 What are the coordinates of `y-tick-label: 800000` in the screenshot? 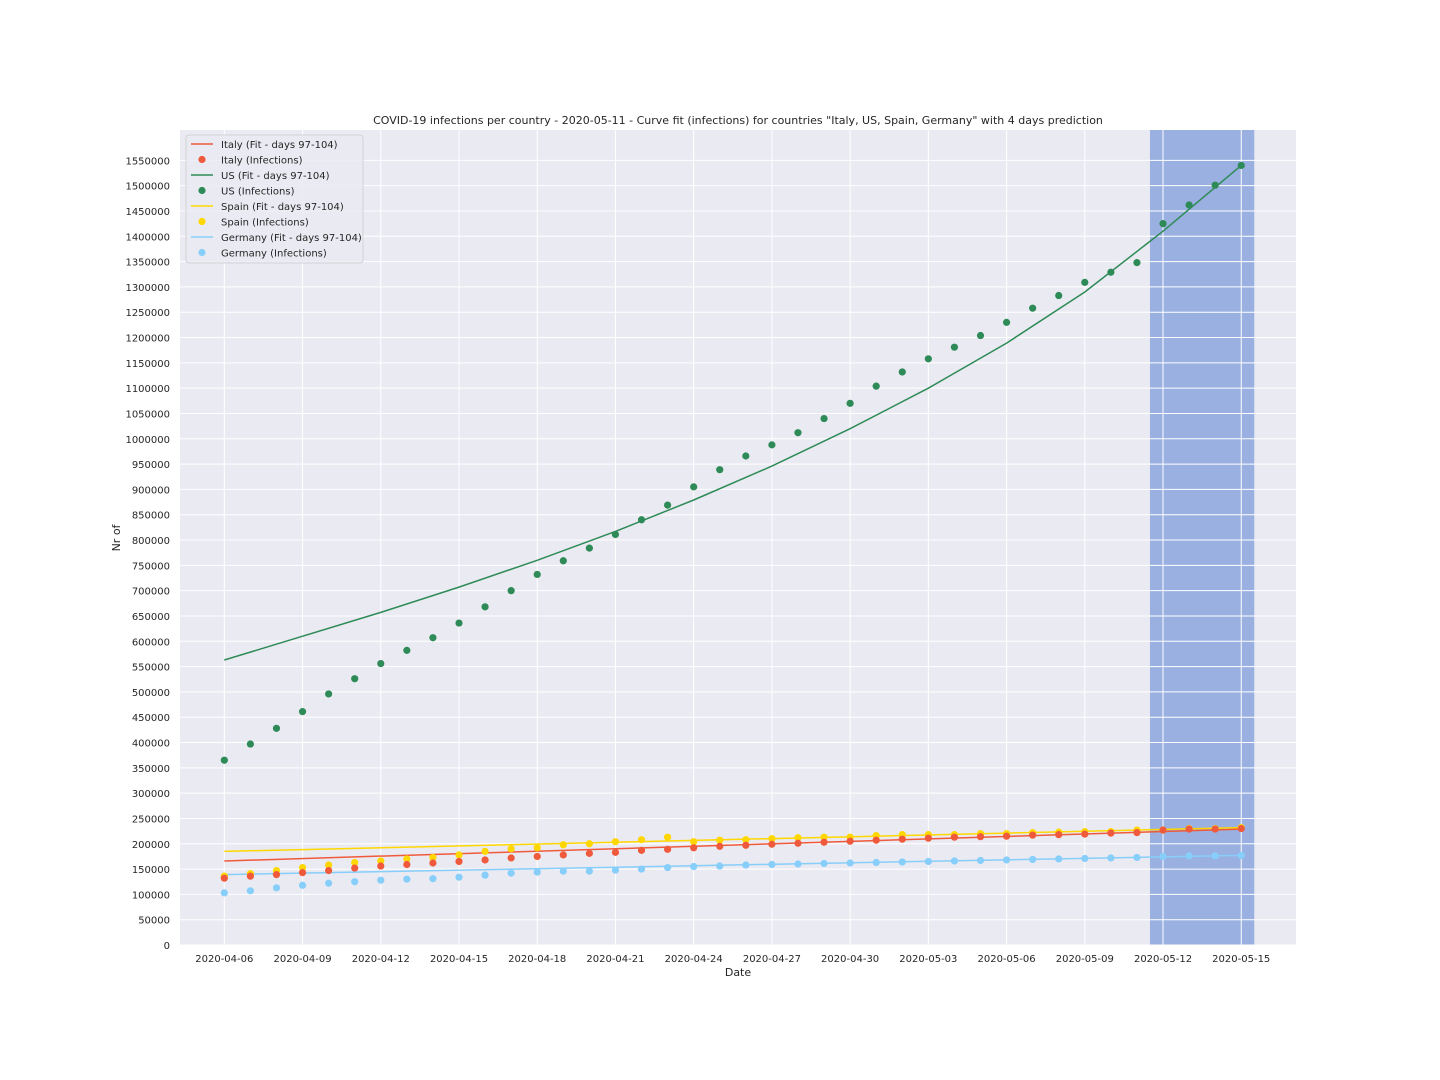 It's located at (151, 541).